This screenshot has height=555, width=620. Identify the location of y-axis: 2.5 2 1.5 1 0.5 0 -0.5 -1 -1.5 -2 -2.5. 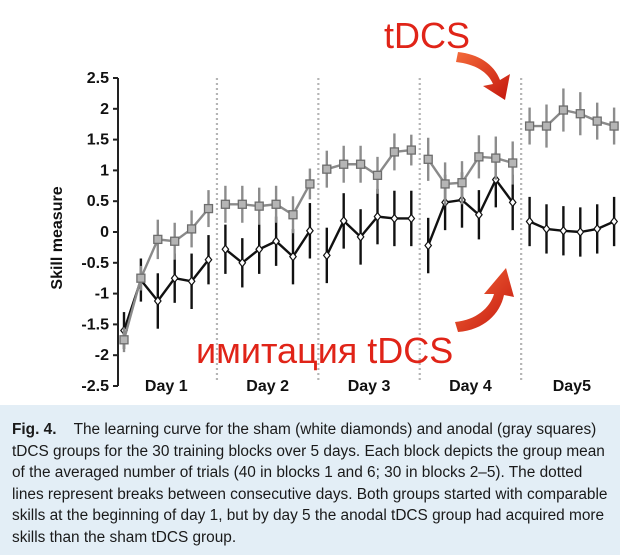
(100, 232).